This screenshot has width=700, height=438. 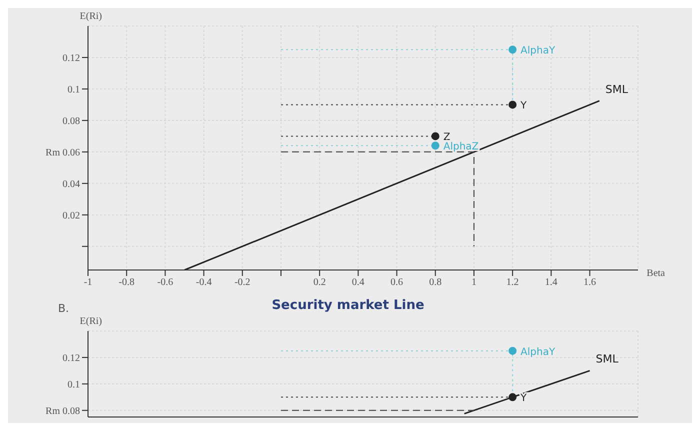 I want to click on y-tick-label: 0.04, so click(x=71, y=184).